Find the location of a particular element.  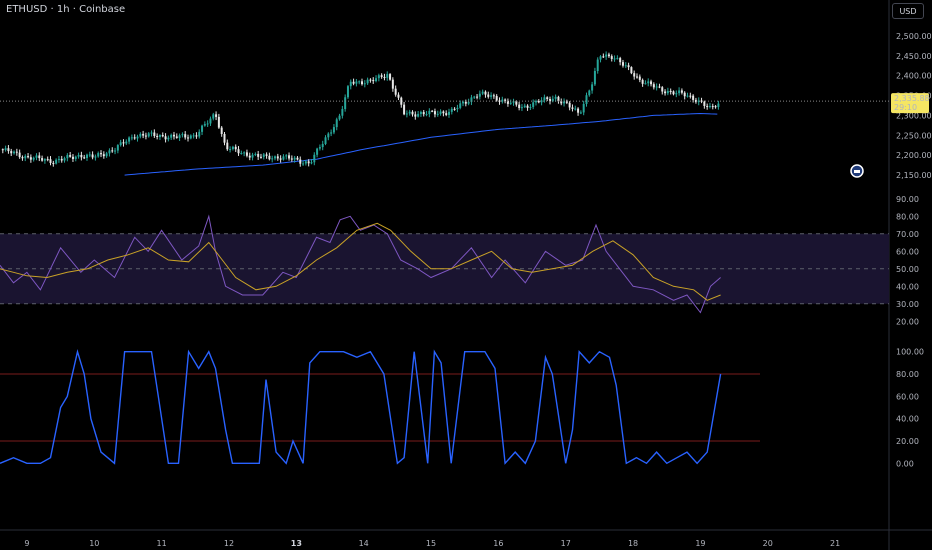

stoch-tick-label: 20.00 is located at coordinates (907, 441).